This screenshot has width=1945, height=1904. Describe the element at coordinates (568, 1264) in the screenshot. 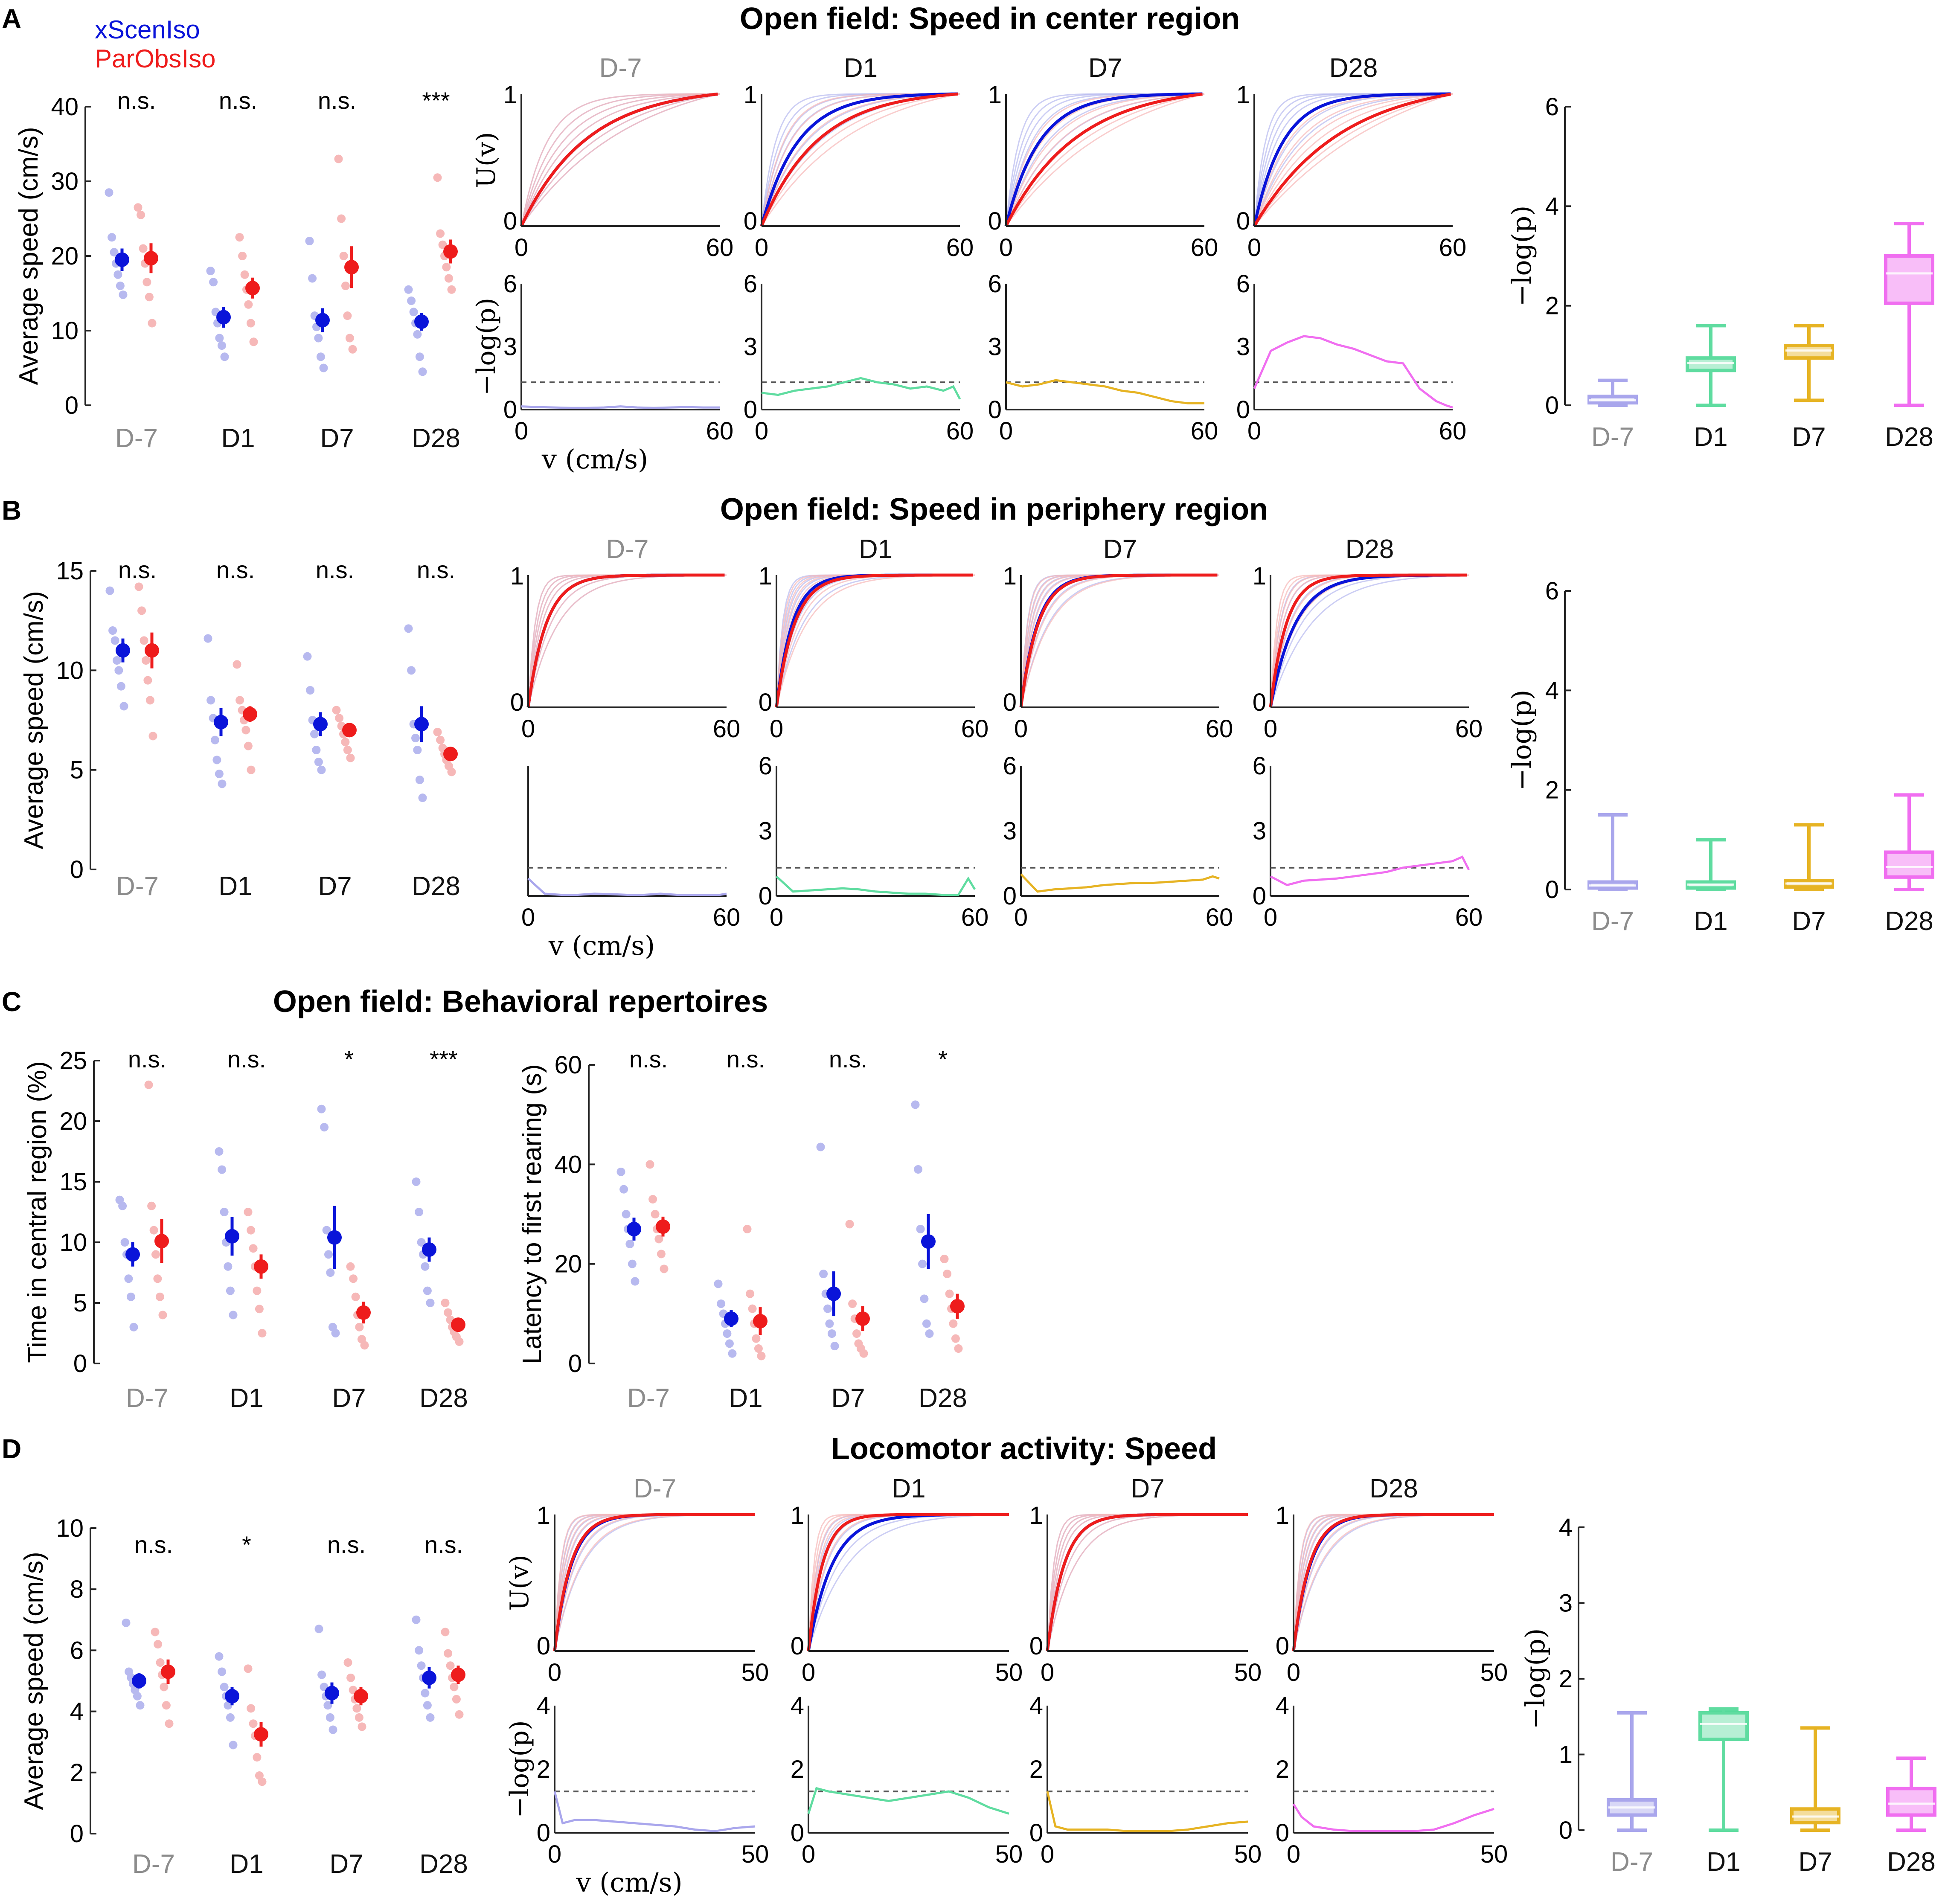

I see `y-tick-label: 20` at that location.